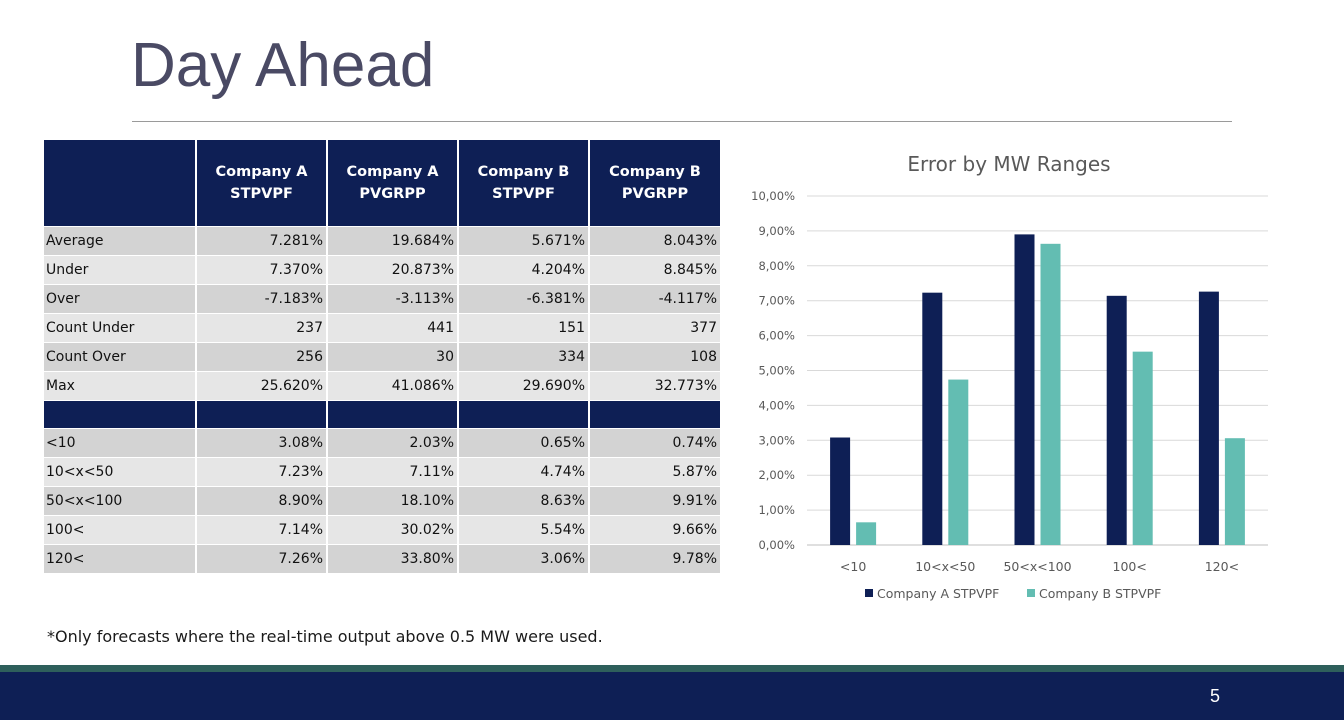 The height and width of the screenshot is (720, 1344). I want to click on table-cell: 7.26%, so click(261, 558).